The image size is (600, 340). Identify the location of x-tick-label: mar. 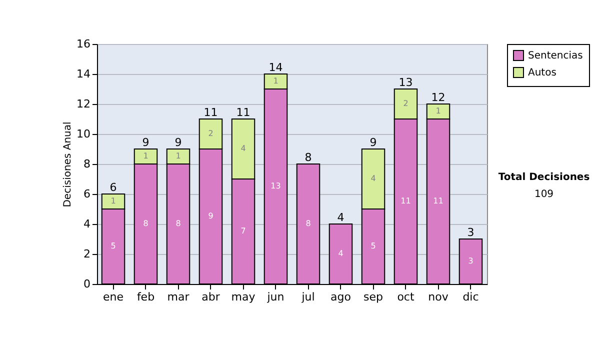
(178, 297).